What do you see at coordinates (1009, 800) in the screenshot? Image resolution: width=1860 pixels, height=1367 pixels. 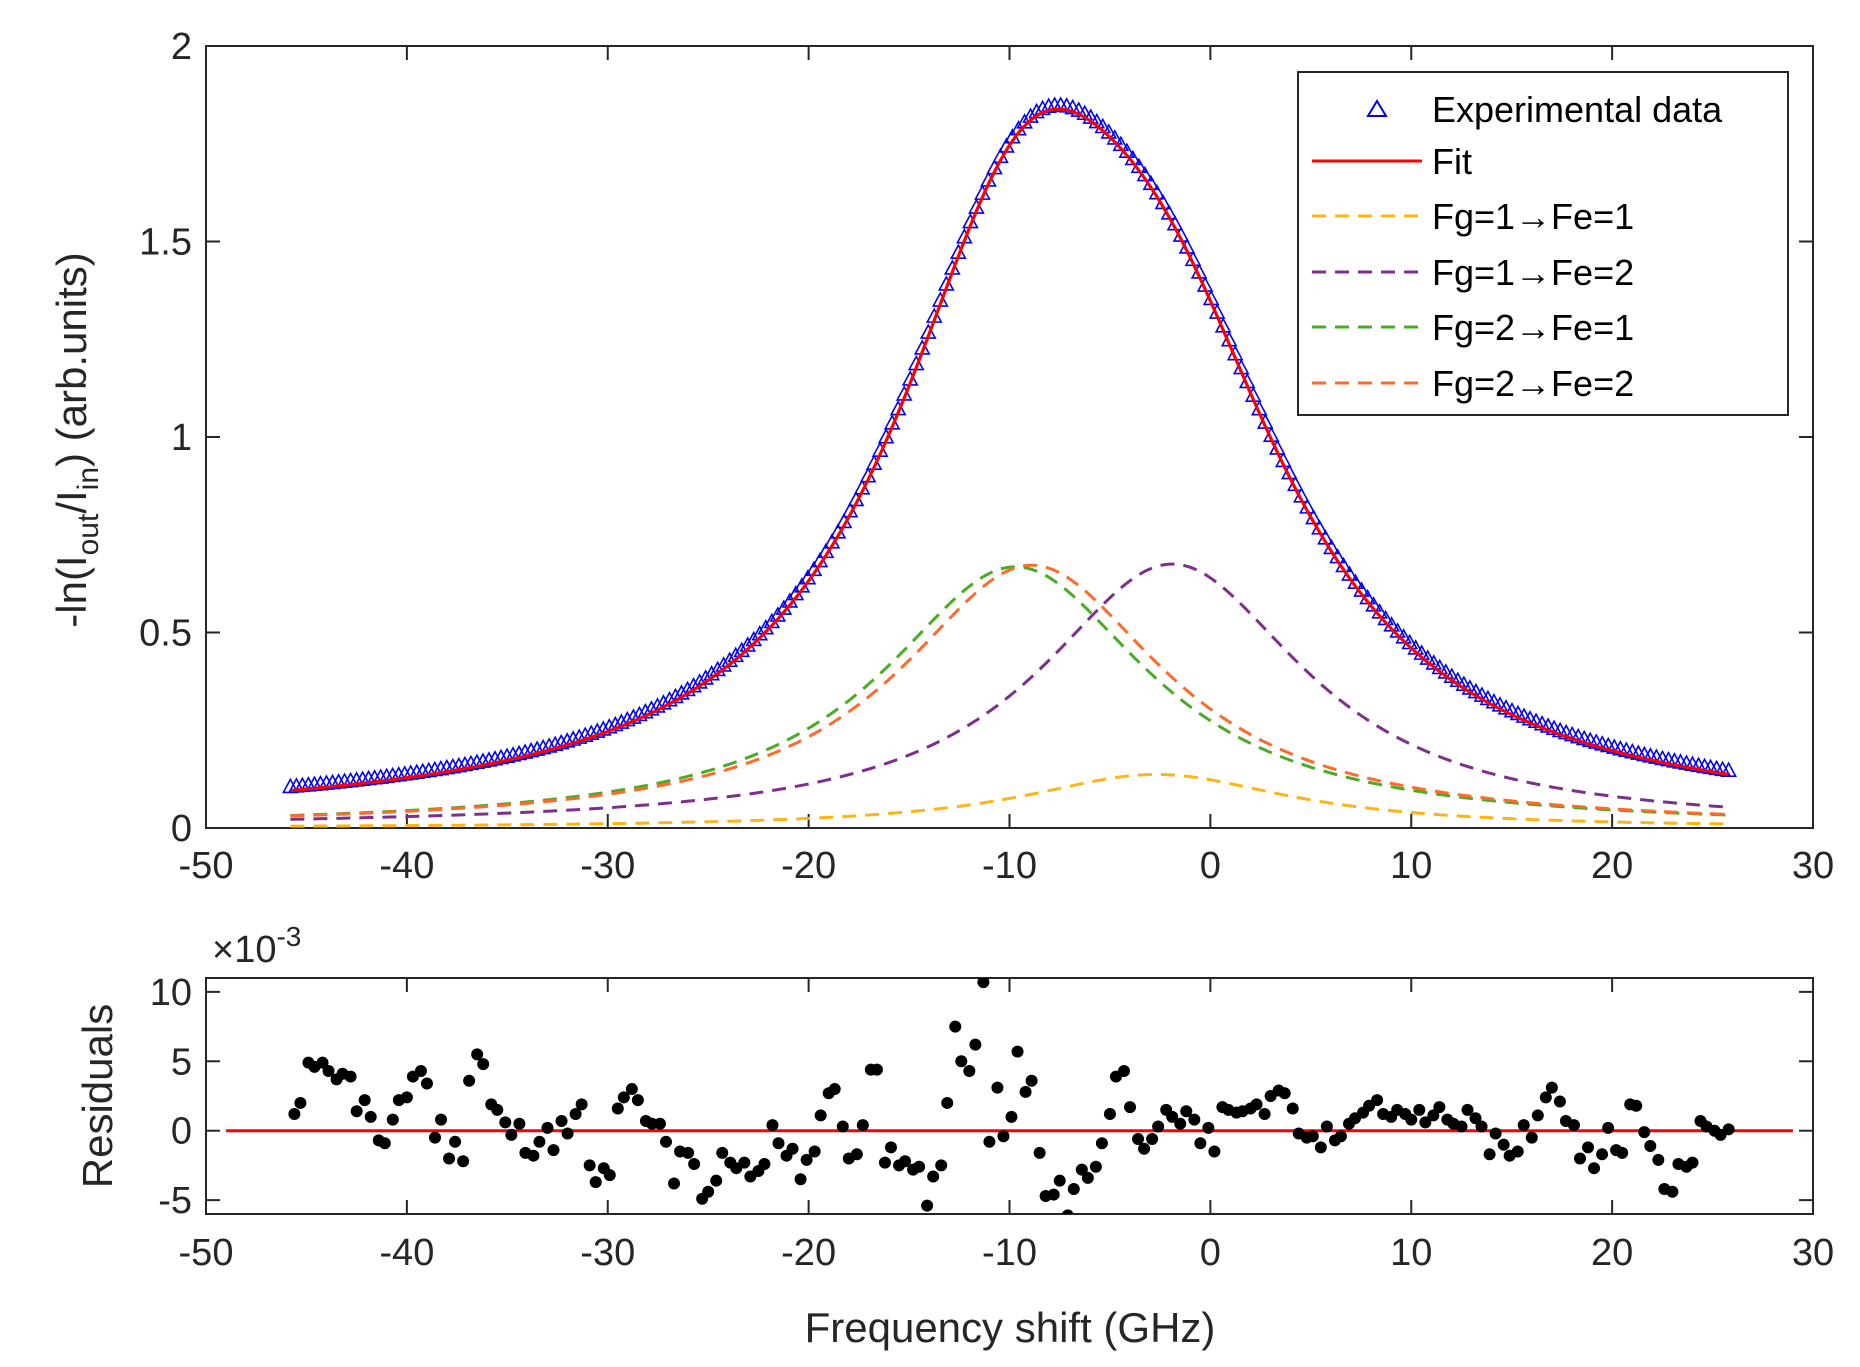 I see `component-curve-fg1-fe1` at bounding box center [1009, 800].